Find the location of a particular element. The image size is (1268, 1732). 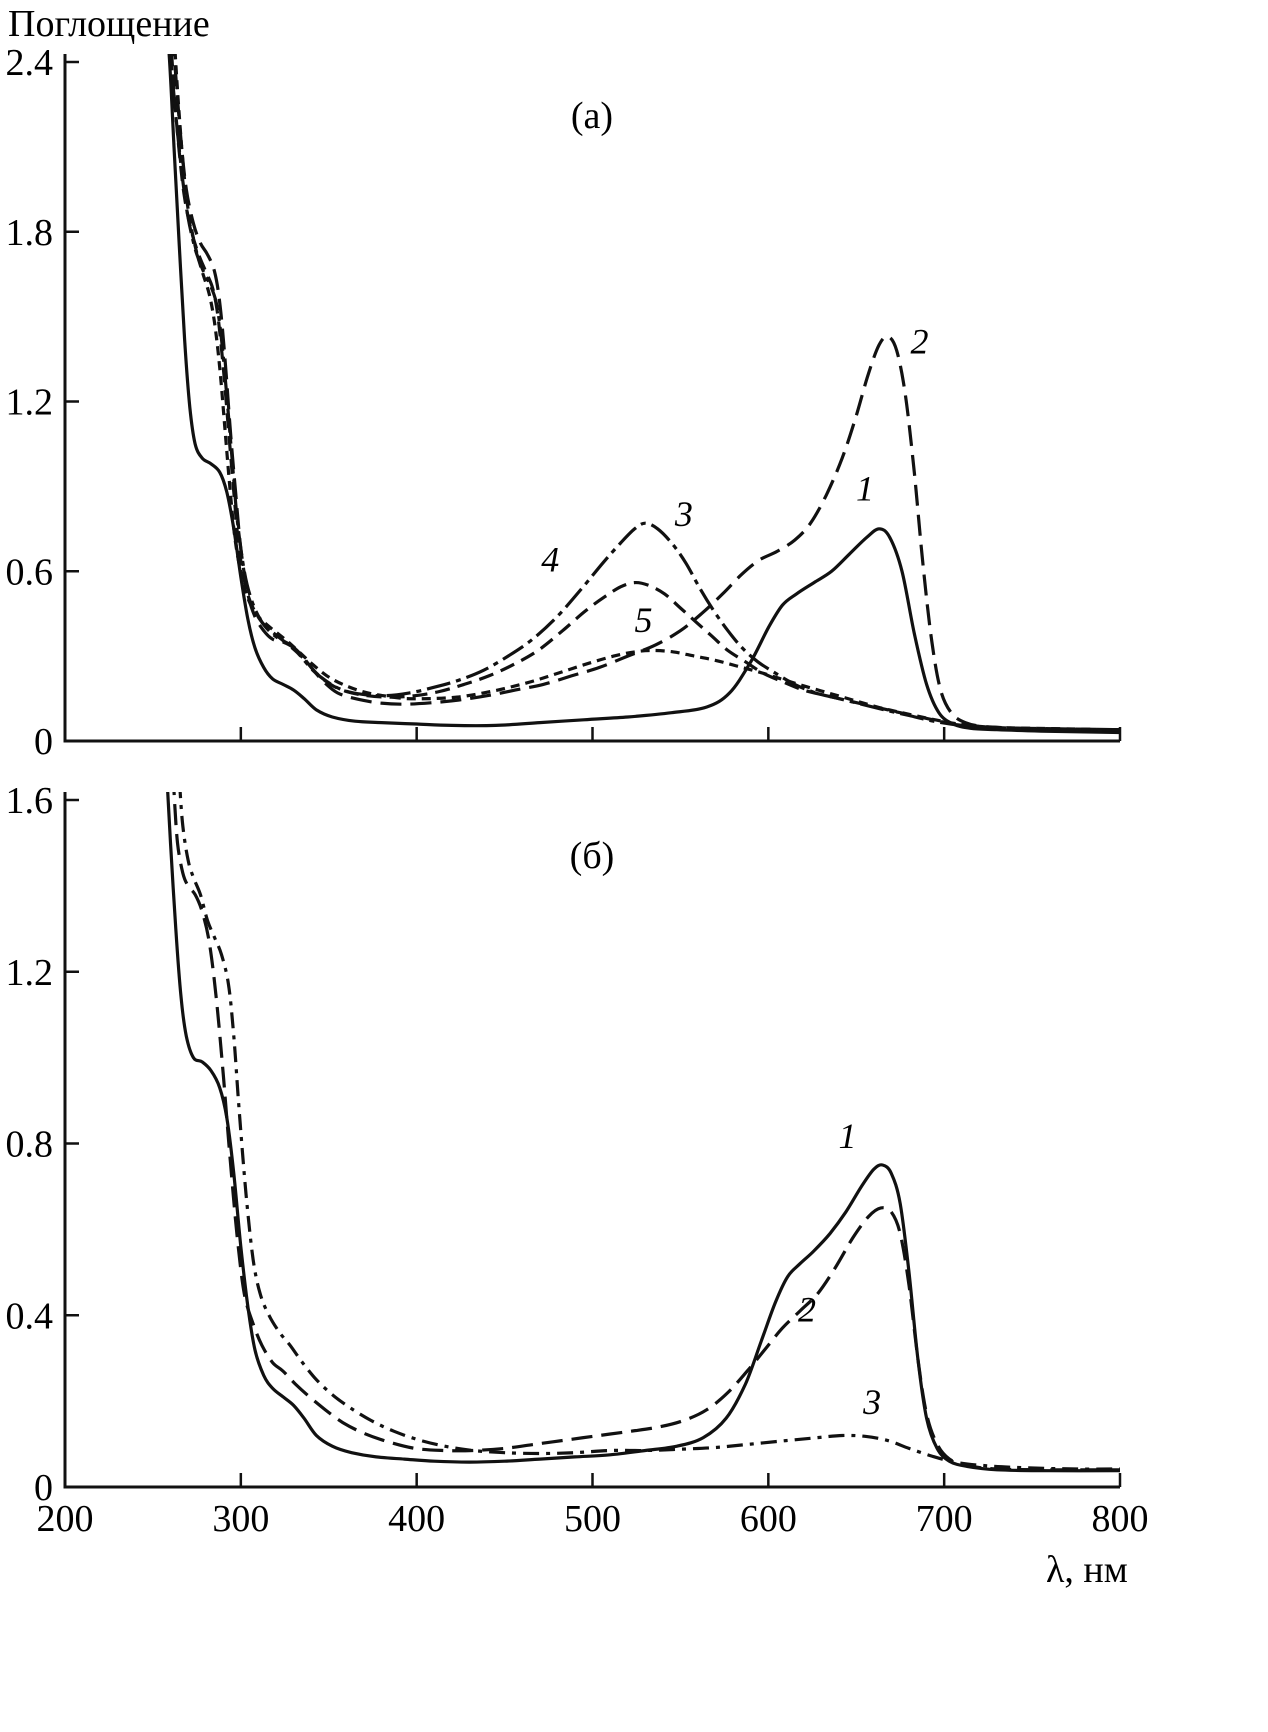

x-tick-label: 200 is located at coordinates (65, 1519).